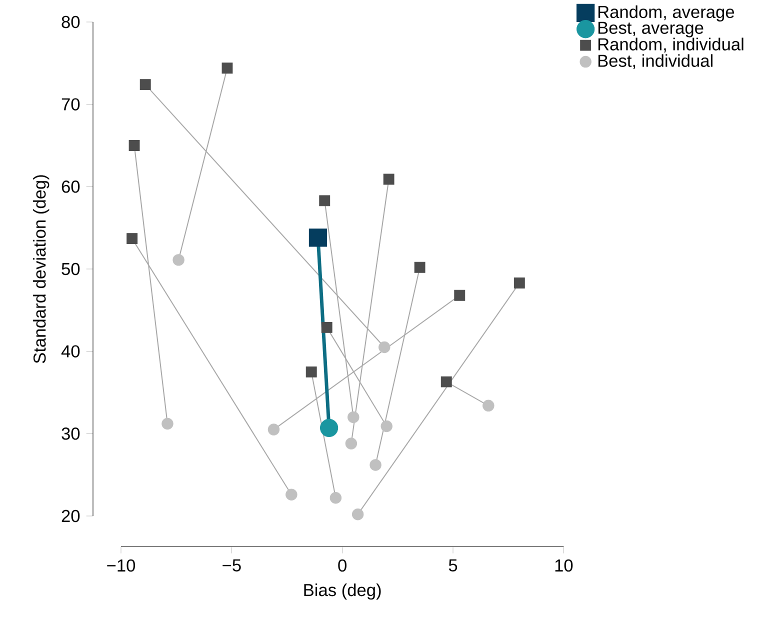 This screenshot has width=784, height=631. I want to click on y-tick-label: 20, so click(71, 516).